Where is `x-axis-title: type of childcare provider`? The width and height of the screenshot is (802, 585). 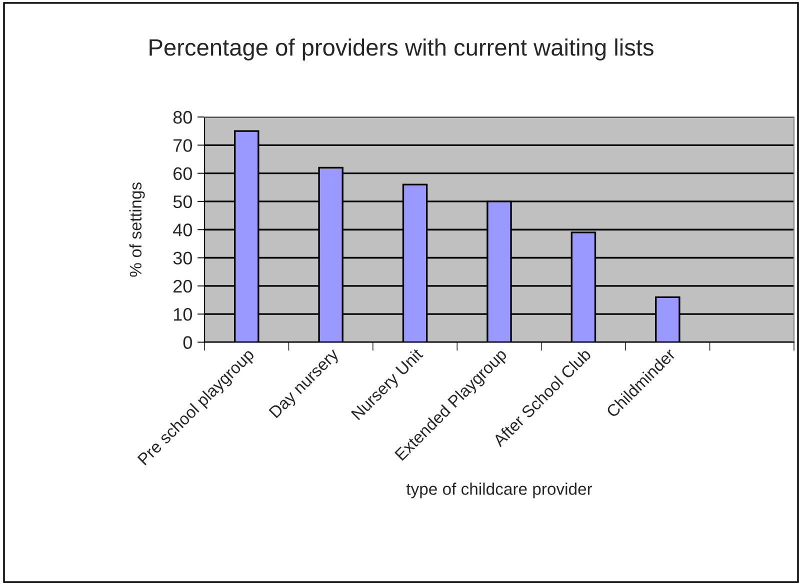
x-axis-title: type of childcare provider is located at coordinates (499, 490).